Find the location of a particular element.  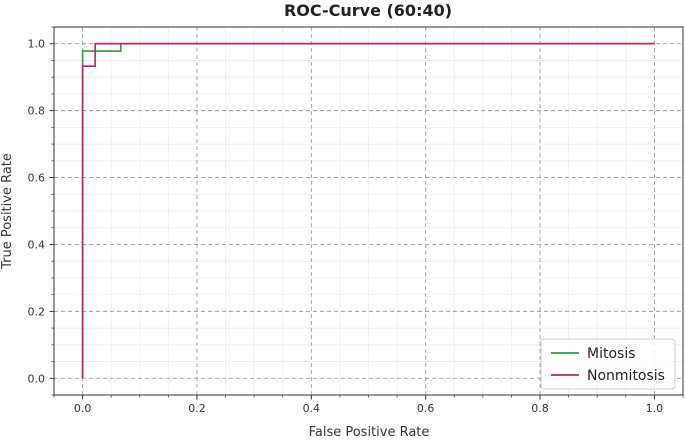

legend-label-nonmitosis: Nonmitosis is located at coordinates (626, 376).